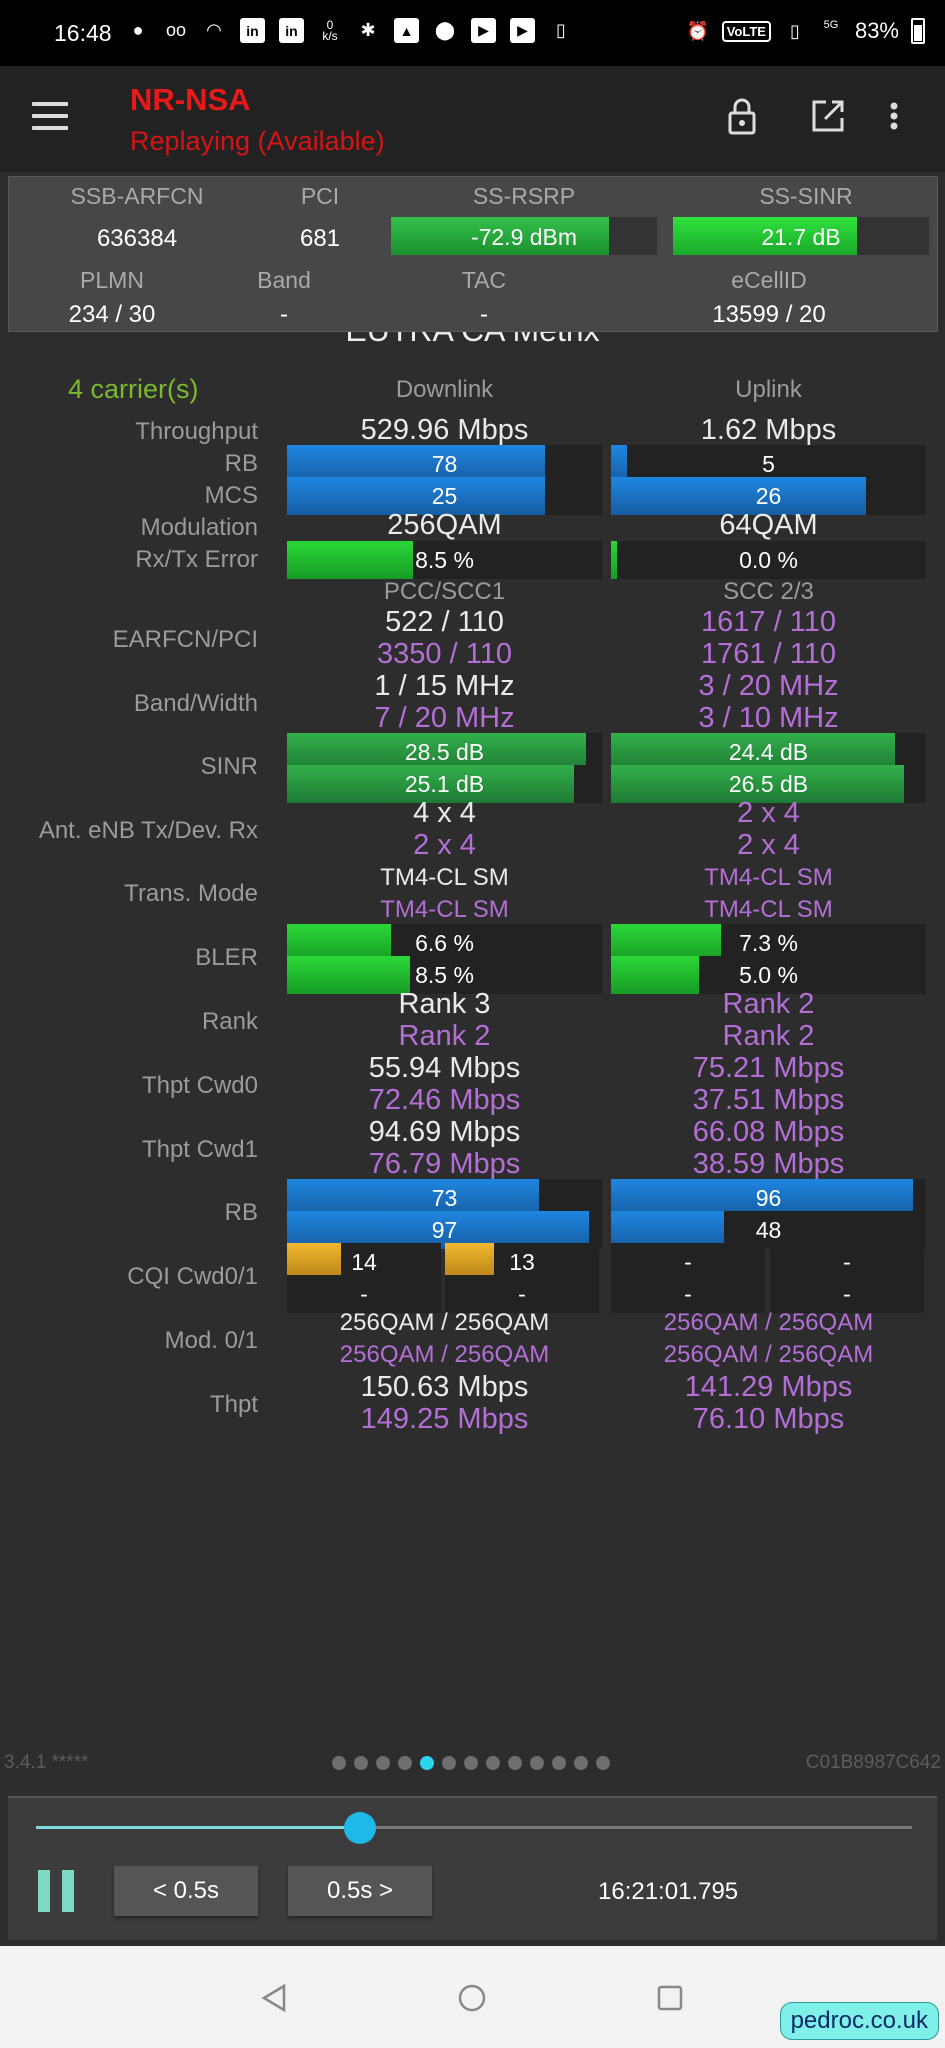  I want to click on thpt-cwd0-label: Thpt Cwd0, so click(199, 1085).